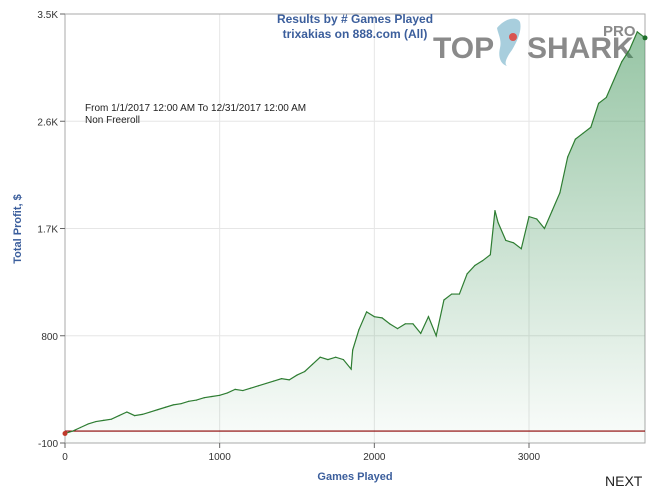 The width and height of the screenshot is (652, 493). What do you see at coordinates (463, 48) in the screenshot?
I see `logo-top-text: TOP` at bounding box center [463, 48].